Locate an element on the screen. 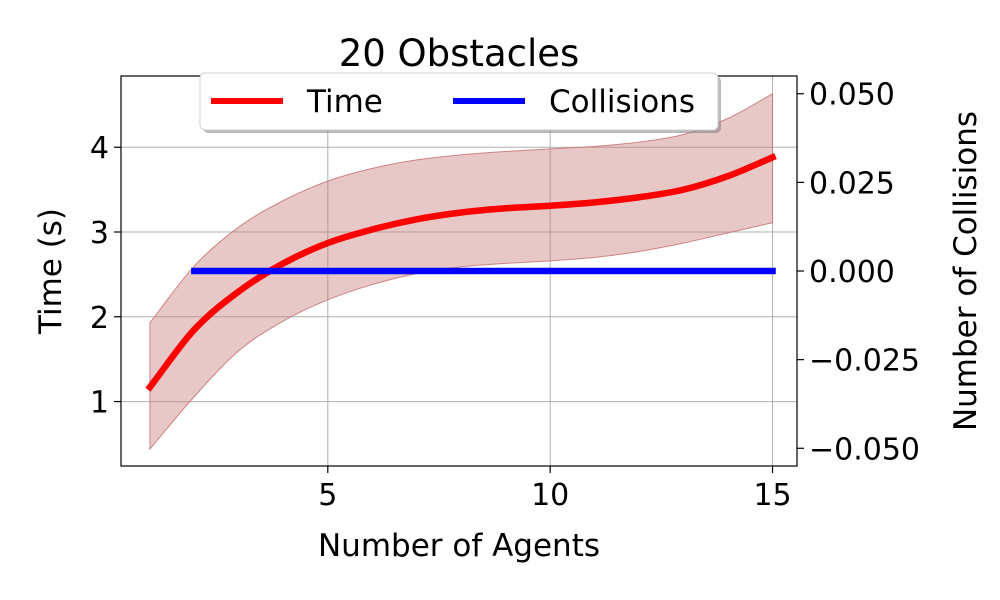 The height and width of the screenshot is (600, 1000). y-tick-label-left: 1 is located at coordinates (99, 403).